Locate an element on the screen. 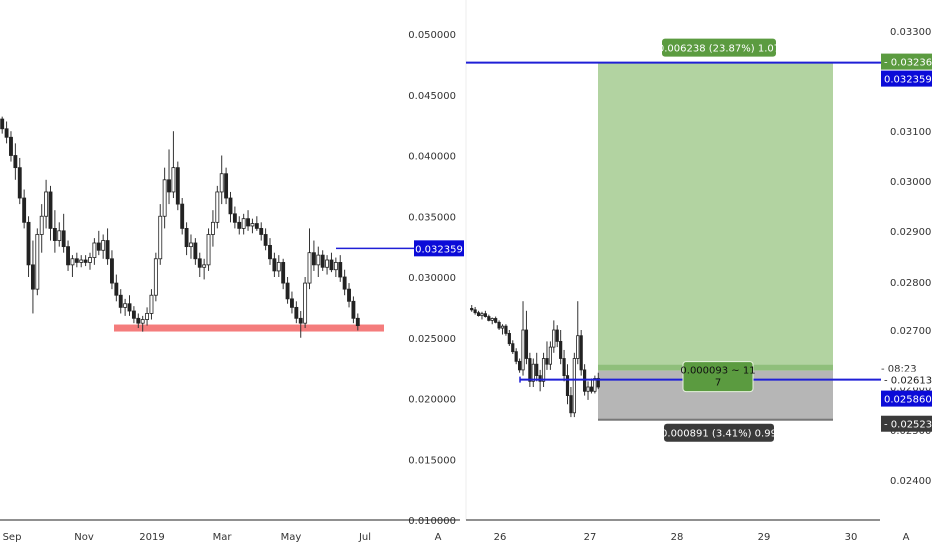  price-tag: 0.032359 is located at coordinates (906, 78).